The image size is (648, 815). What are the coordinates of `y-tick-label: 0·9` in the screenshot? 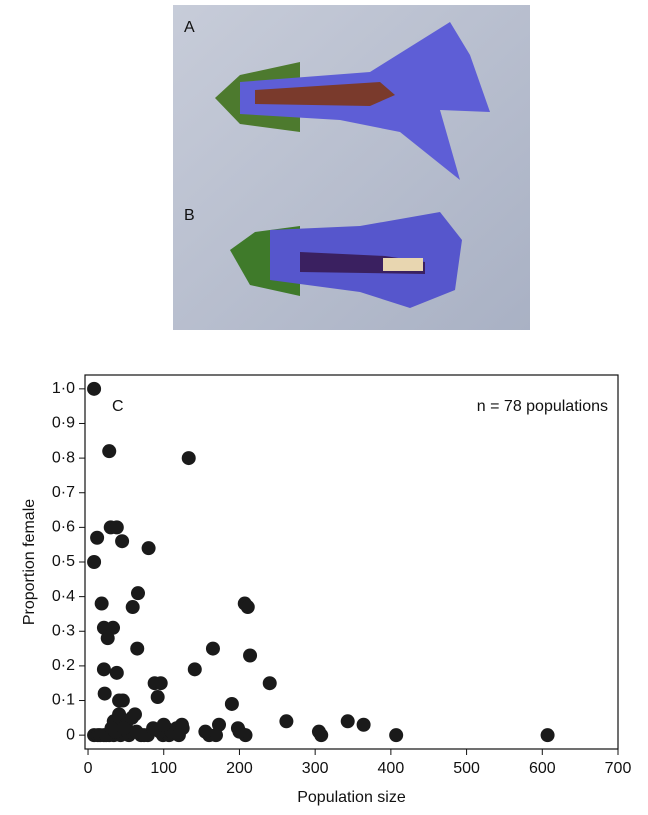 It's located at (63, 423).